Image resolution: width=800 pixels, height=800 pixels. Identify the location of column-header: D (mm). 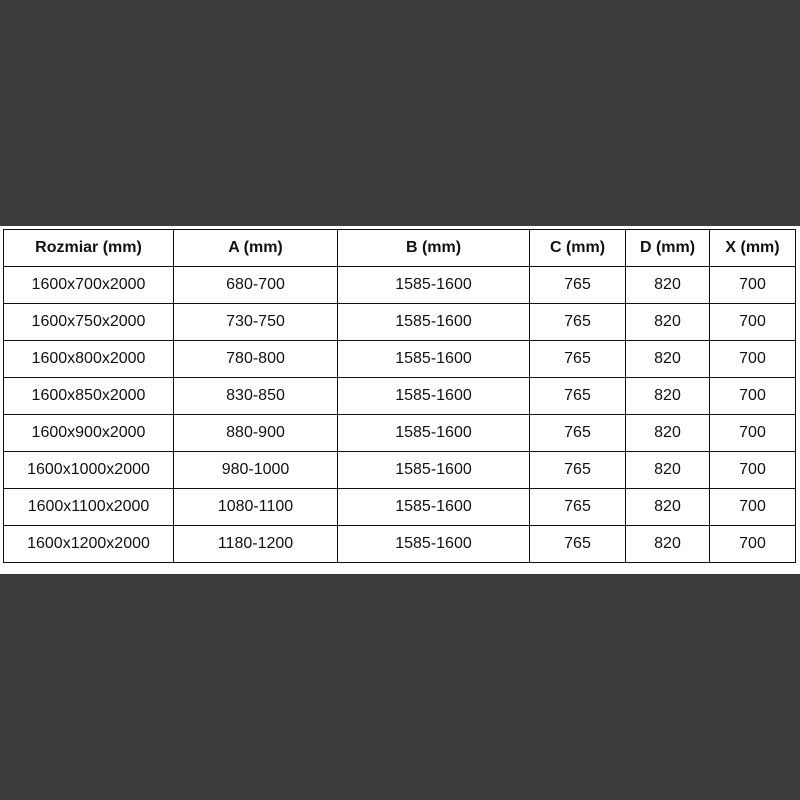
(667, 248).